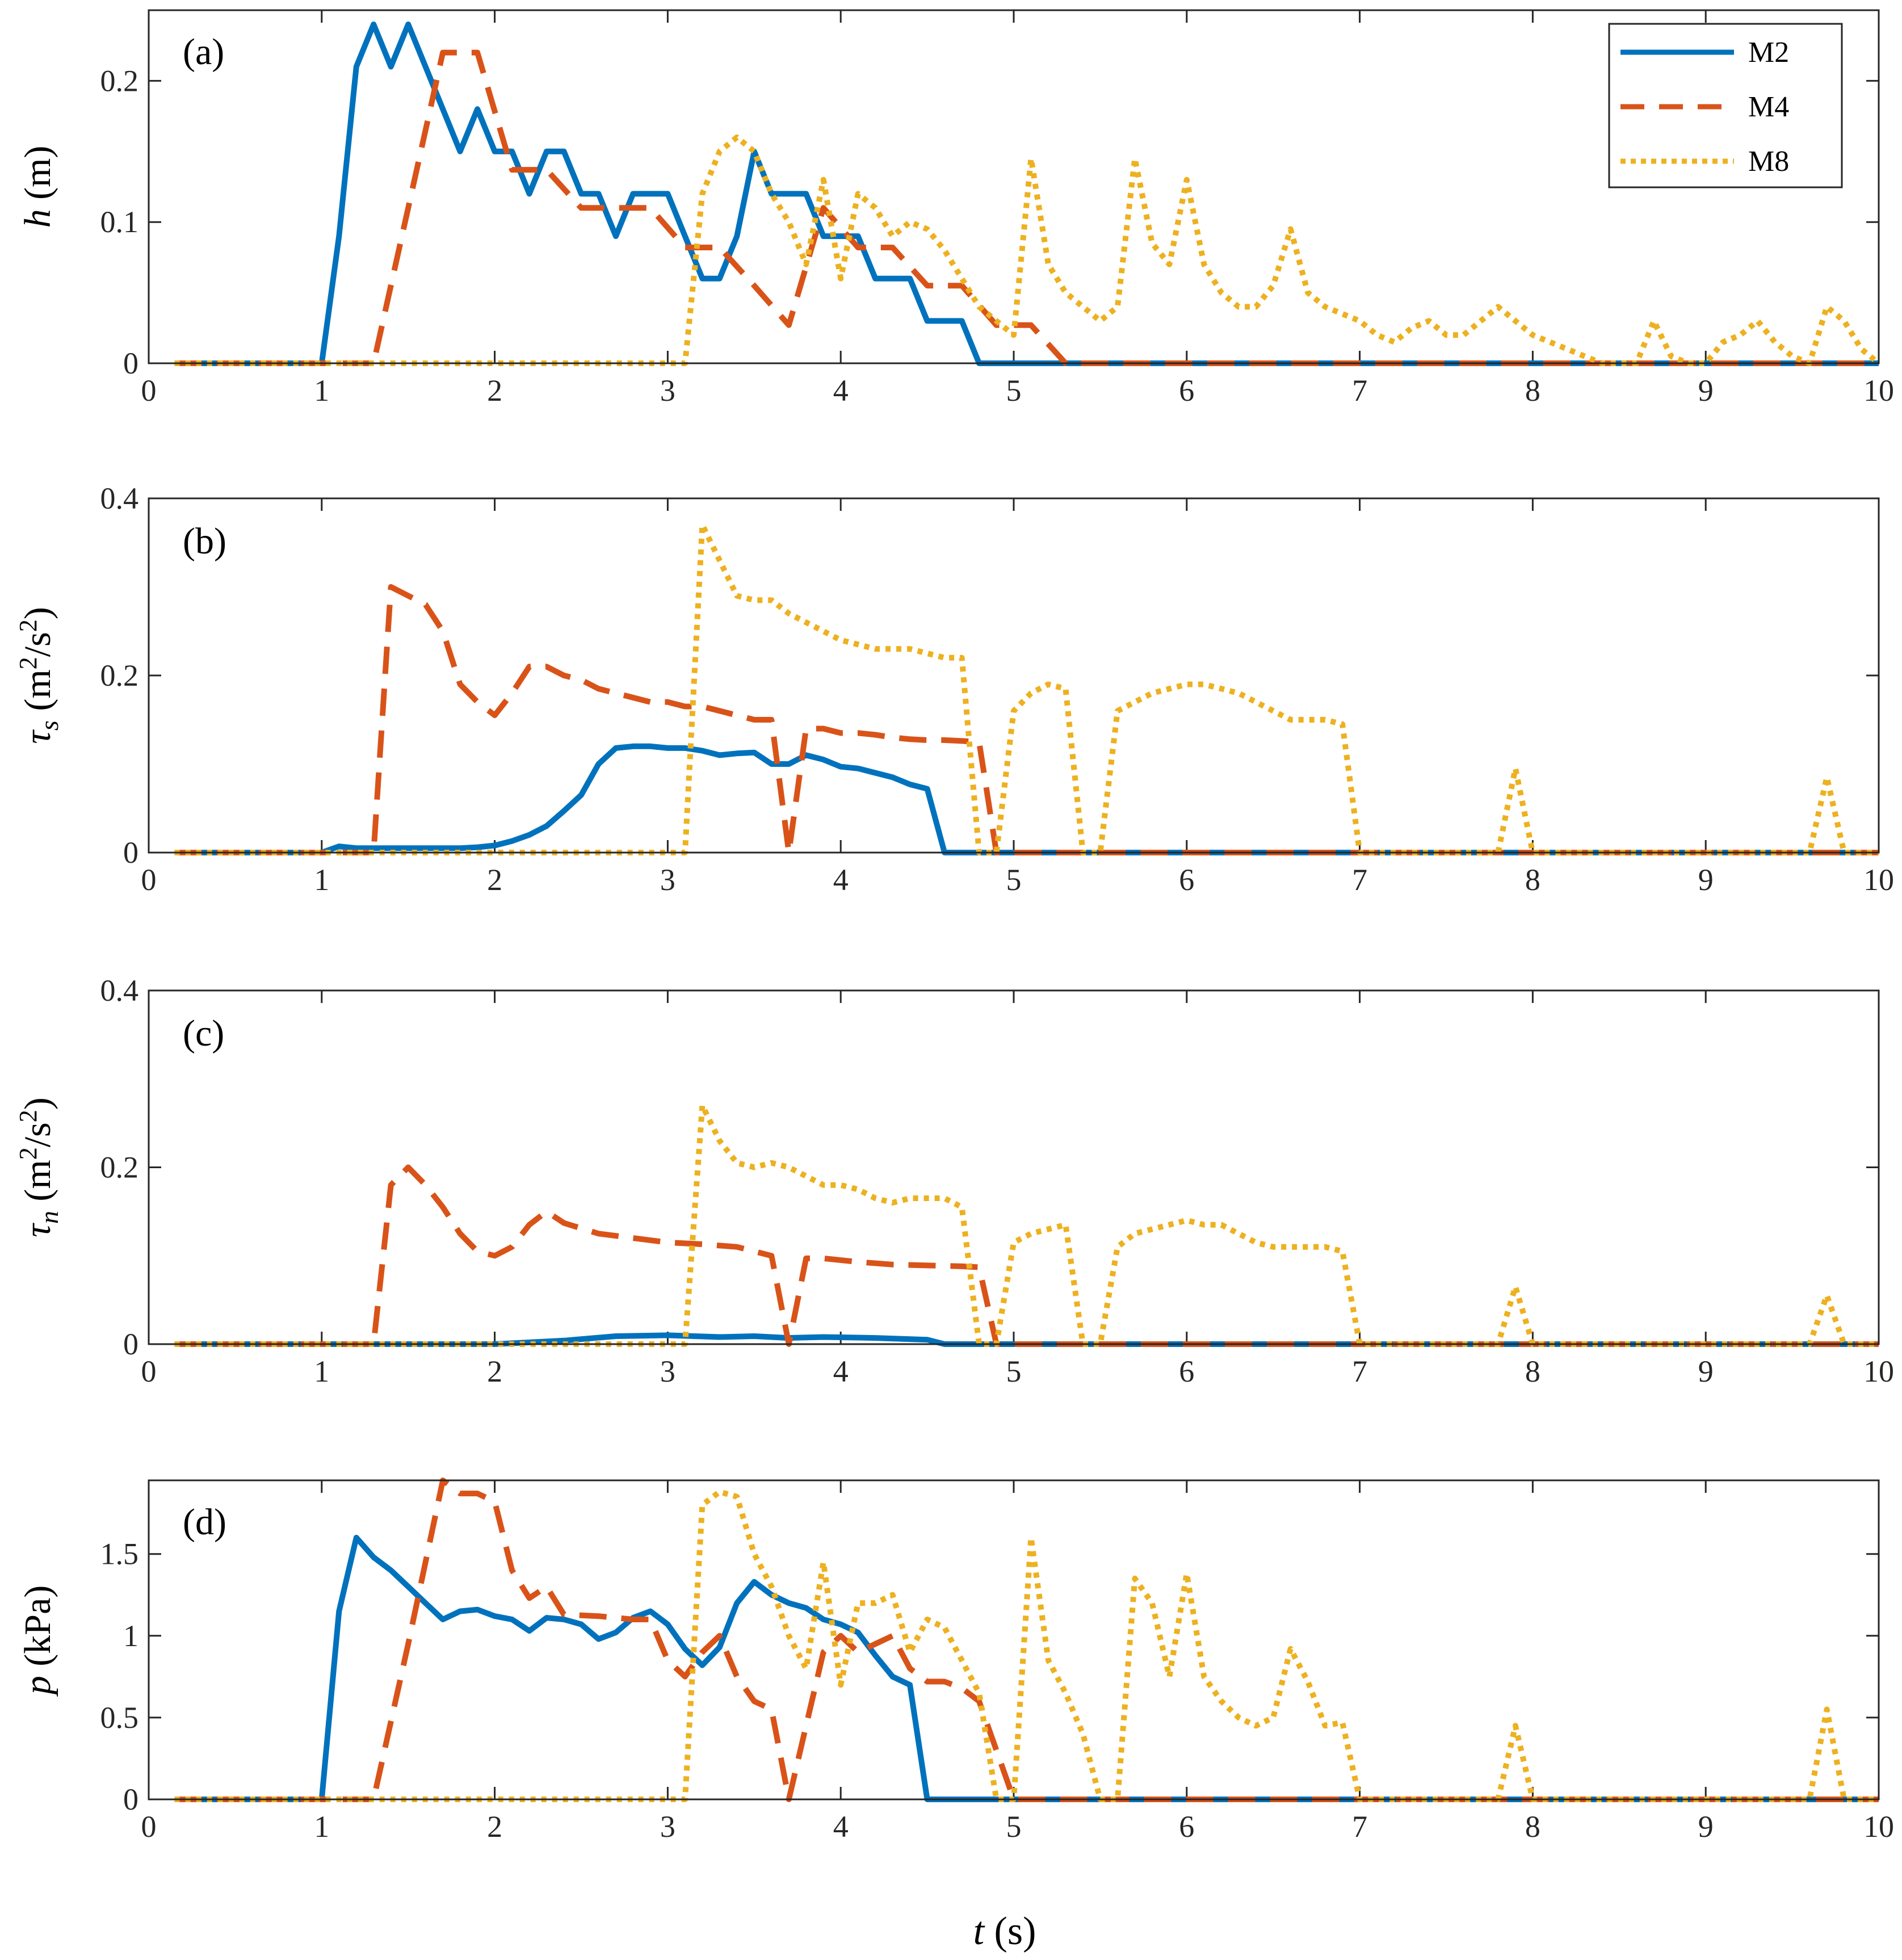 Image resolution: width=1902 pixels, height=1960 pixels. Describe the element at coordinates (203, 1033) in the screenshot. I see `panel-label: (c)` at that location.